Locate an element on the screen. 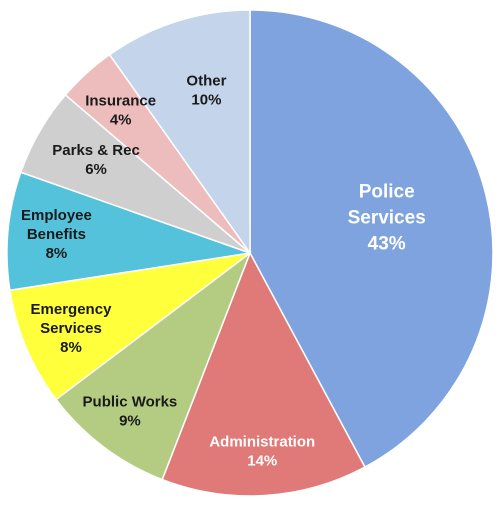 Image resolution: width=500 pixels, height=507 pixels. pie-label-percent: 9% is located at coordinates (130, 420).